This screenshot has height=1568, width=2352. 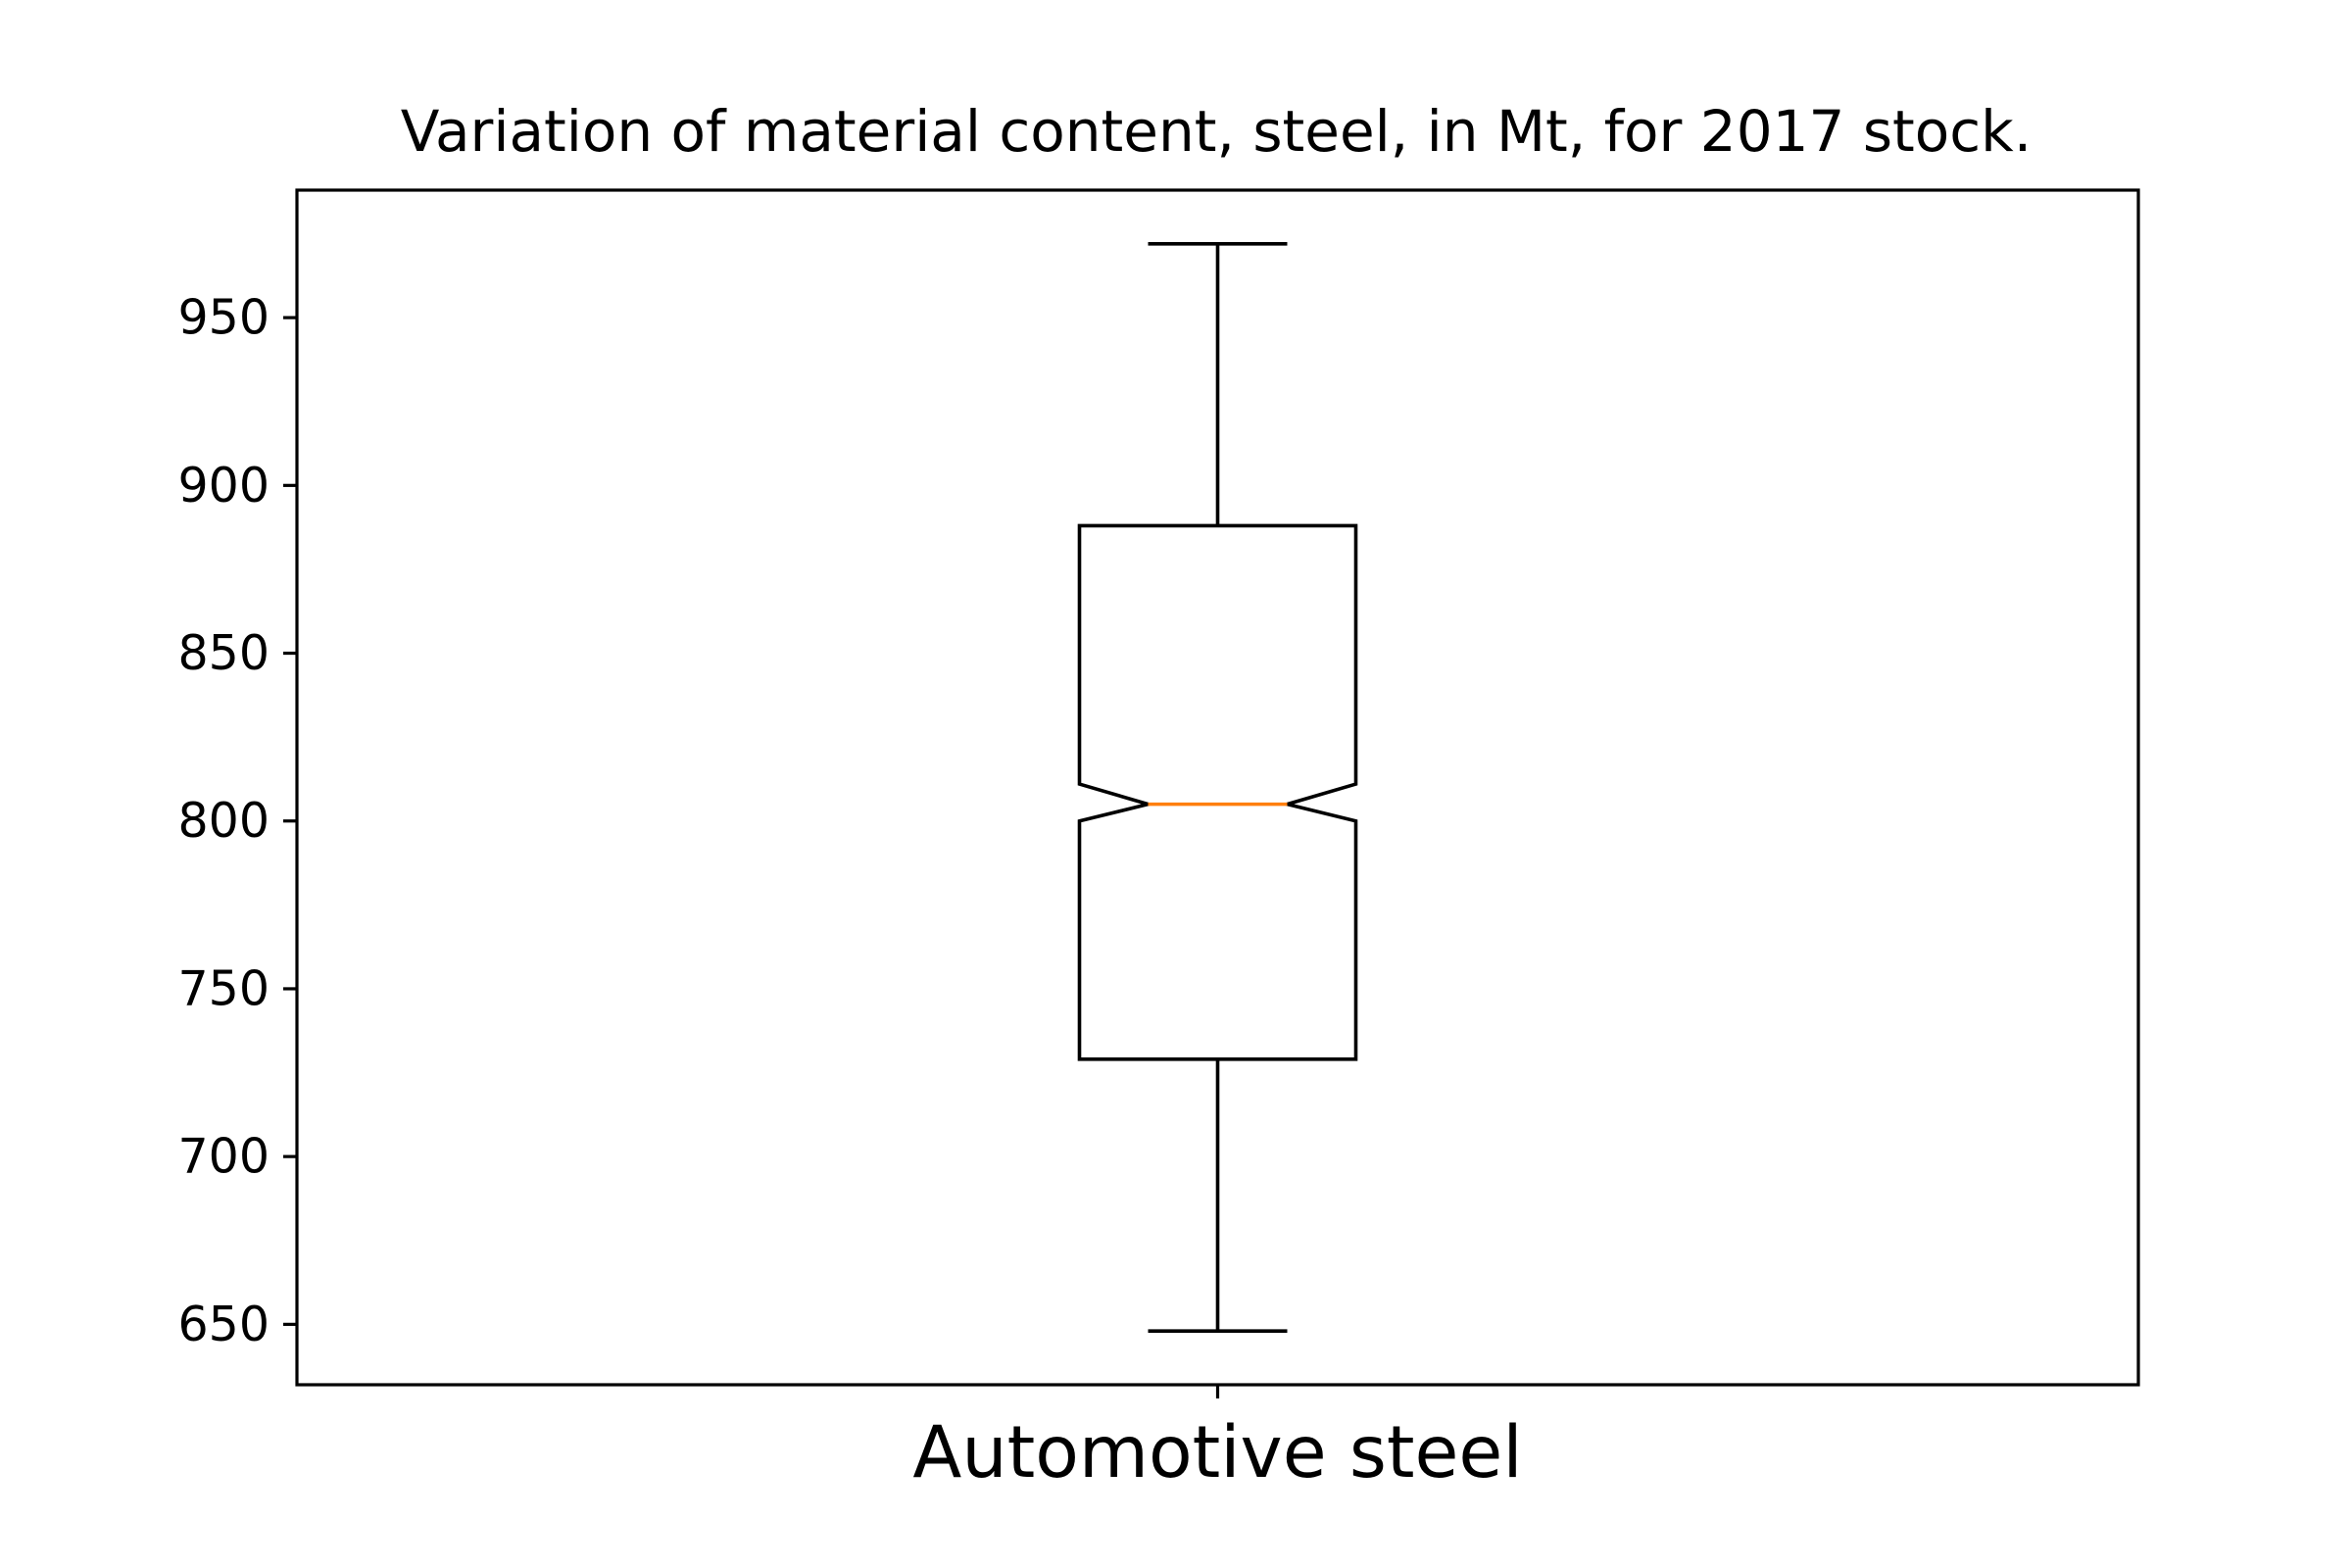 What do you see at coordinates (223, 653) in the screenshot?
I see `y-tick-label: 850` at bounding box center [223, 653].